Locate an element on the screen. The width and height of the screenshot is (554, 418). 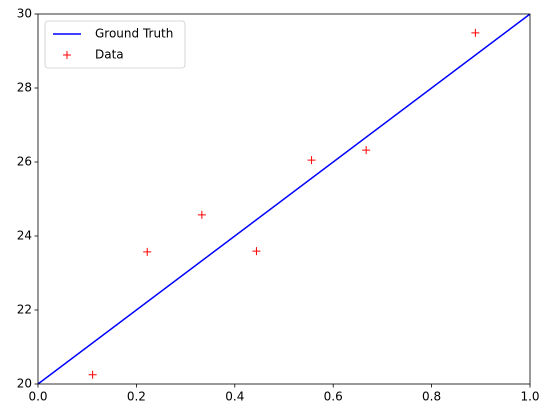
x-tick-label: 0.0 is located at coordinates (37, 397).